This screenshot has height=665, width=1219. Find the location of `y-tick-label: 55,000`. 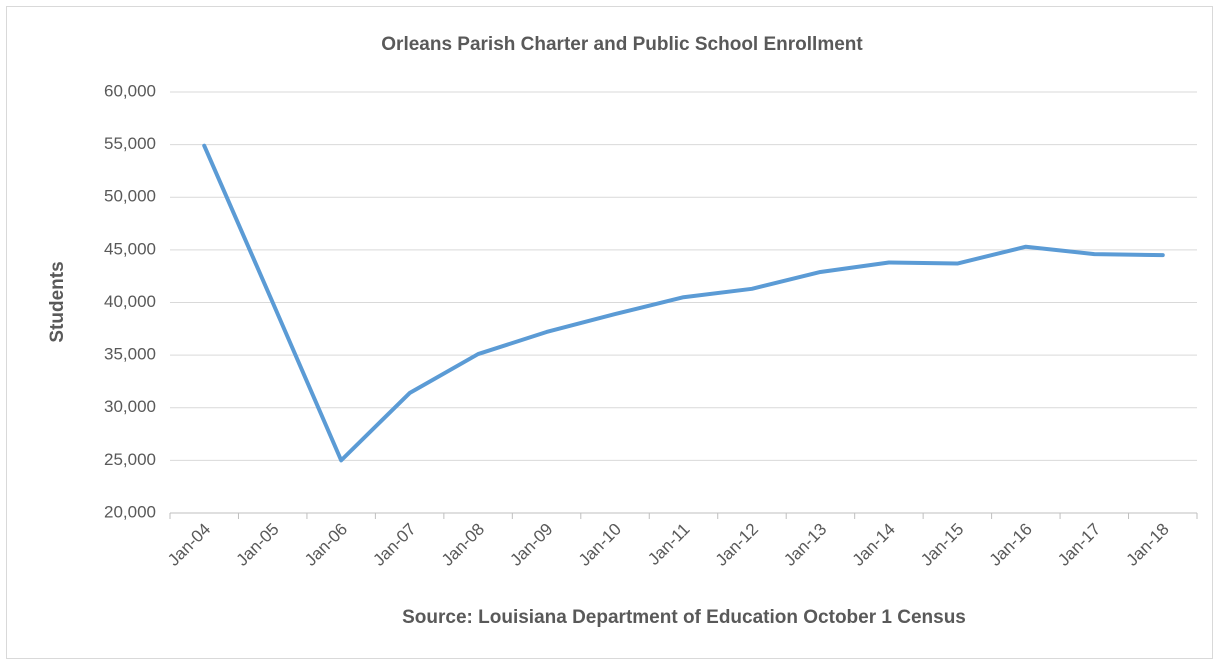

y-tick-label: 55,000 is located at coordinates (130, 143).